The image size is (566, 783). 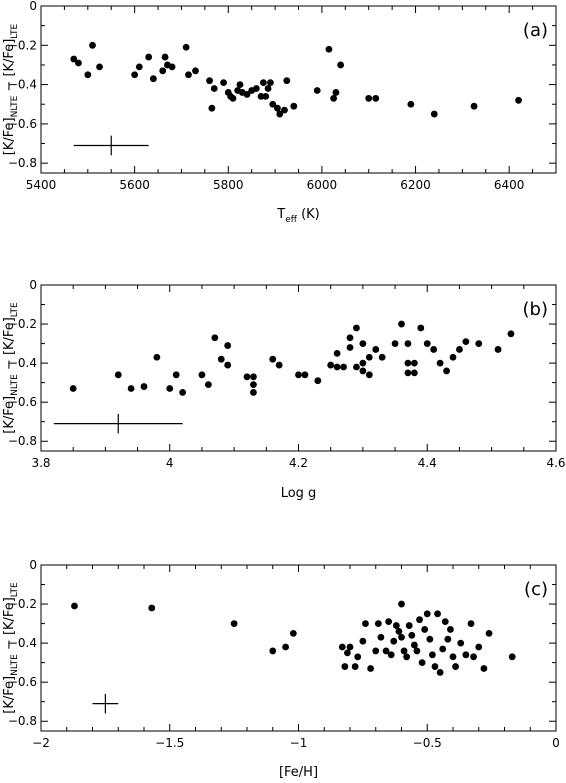 I want to click on panel-a-ylabel: [K/Fe]NLTE − [K/Fe]LTE, so click(x=11, y=89).